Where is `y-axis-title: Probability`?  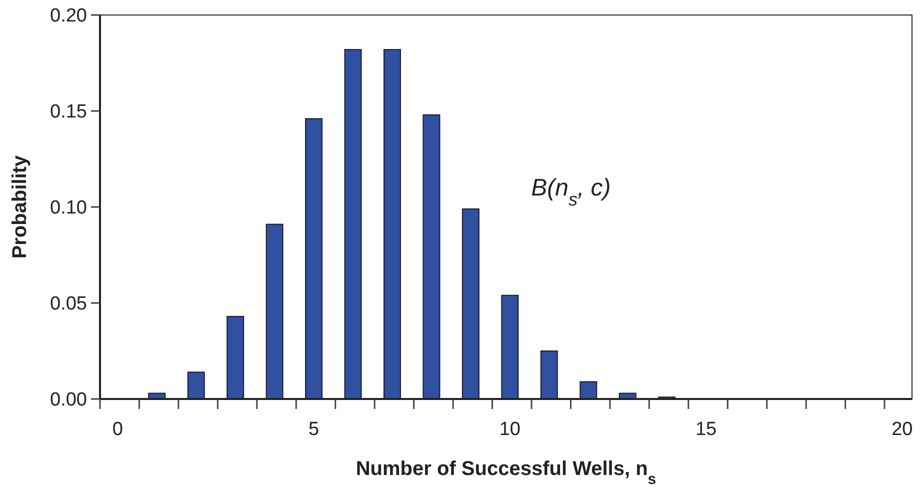
y-axis-title: Probability is located at coordinates (20, 206).